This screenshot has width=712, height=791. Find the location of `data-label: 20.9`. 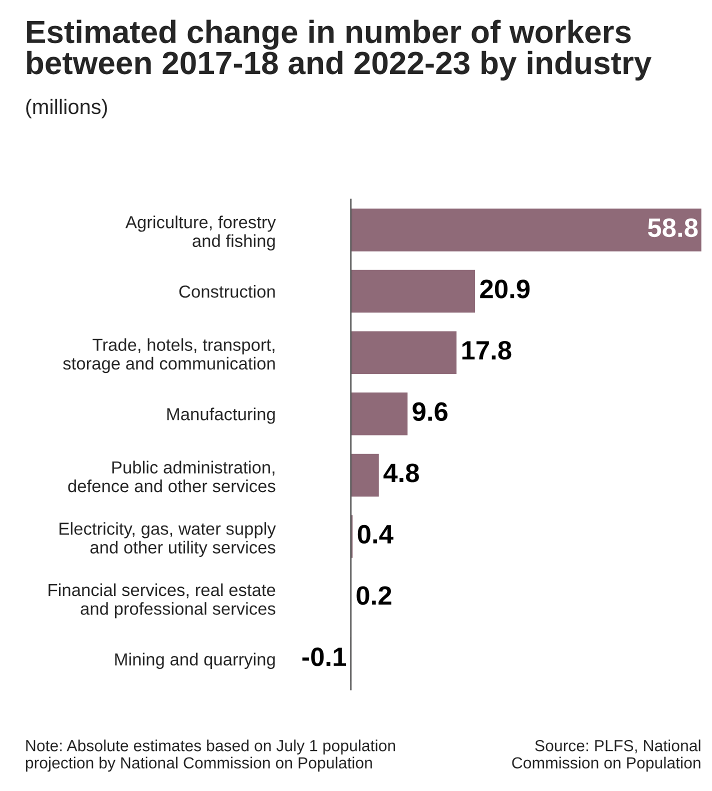

data-label: 20.9 is located at coordinates (505, 289).